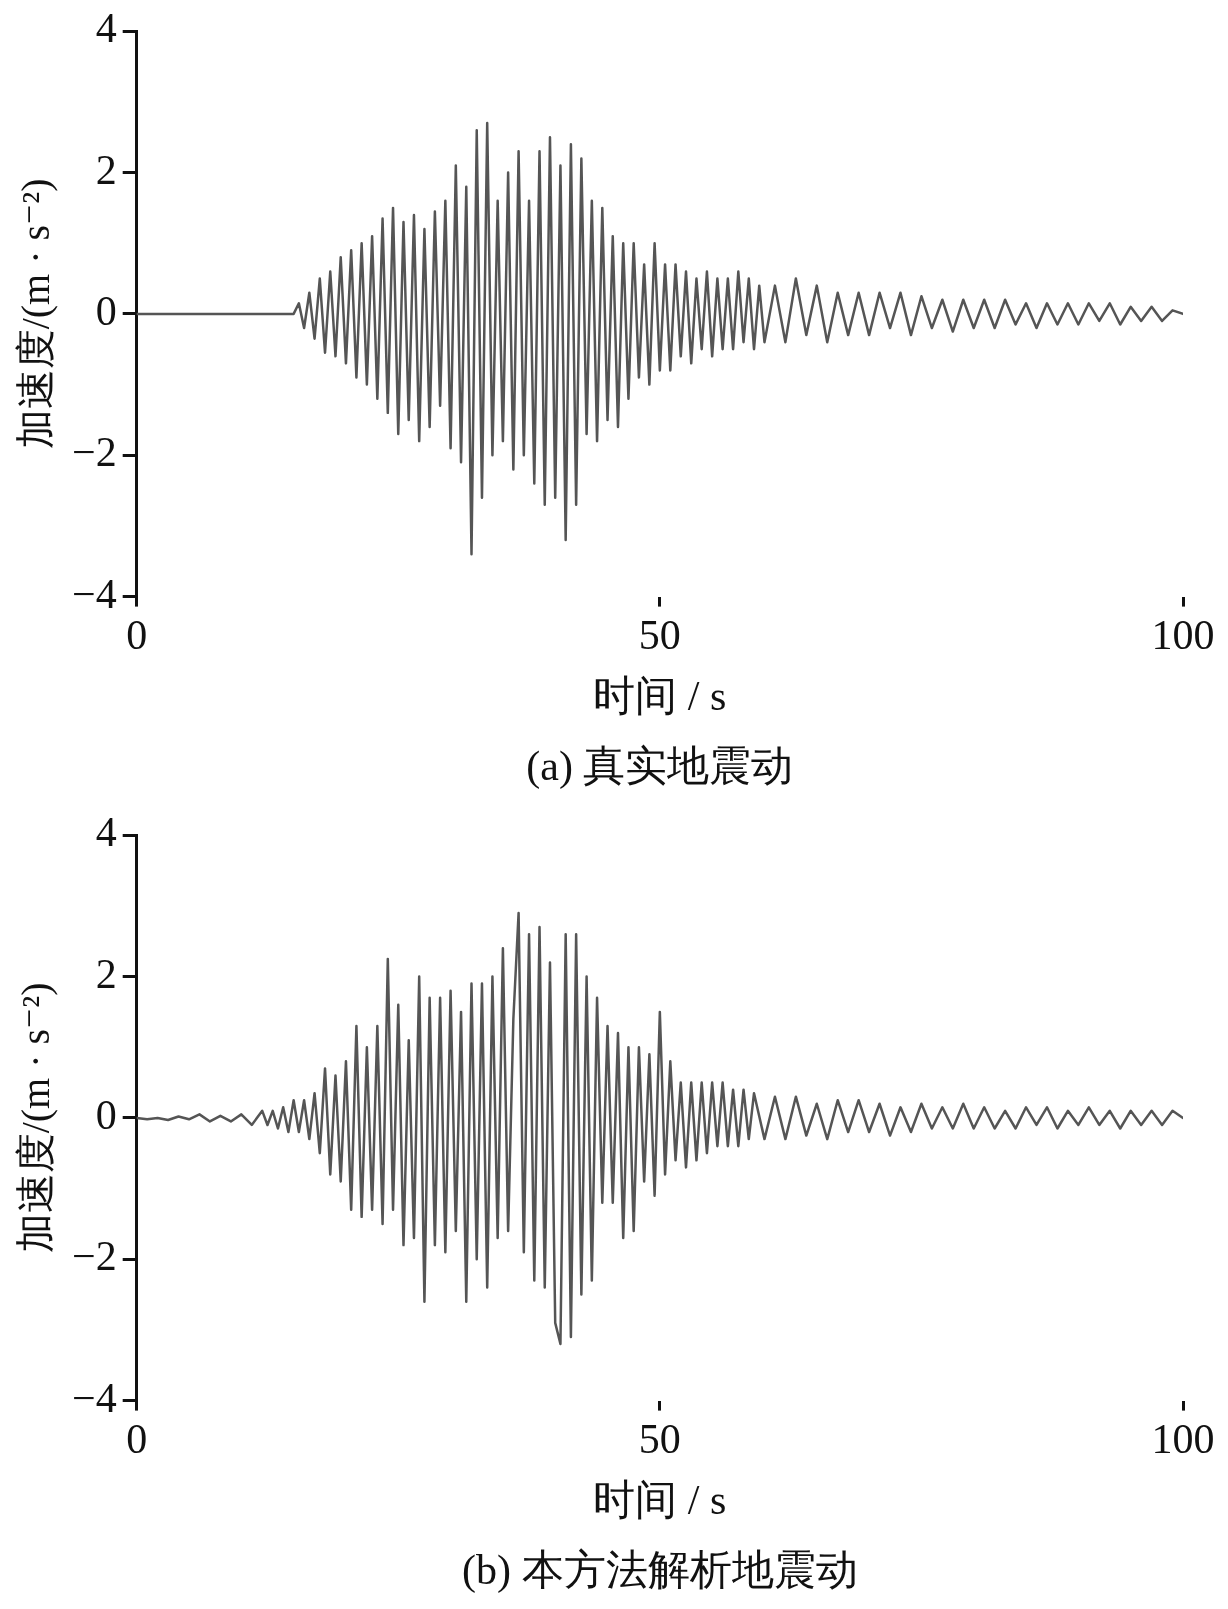 Image resolution: width=1228 pixels, height=1609 pixels. What do you see at coordinates (660, 767) in the screenshot?
I see `text: (a) 真实地震动` at bounding box center [660, 767].